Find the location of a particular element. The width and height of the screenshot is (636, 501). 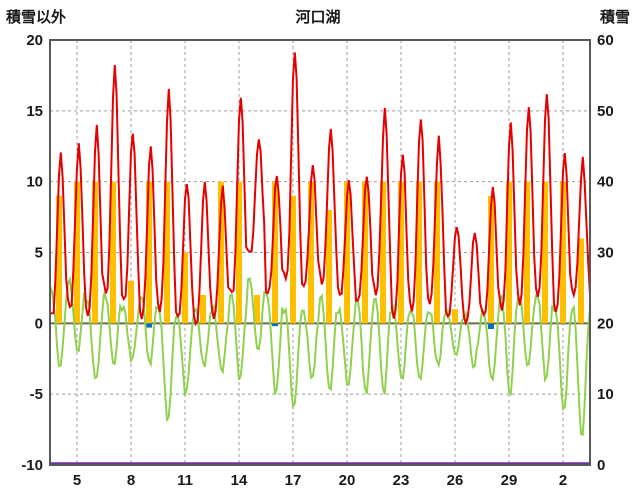

svg-text: 40 is located at coordinates (605, 182).